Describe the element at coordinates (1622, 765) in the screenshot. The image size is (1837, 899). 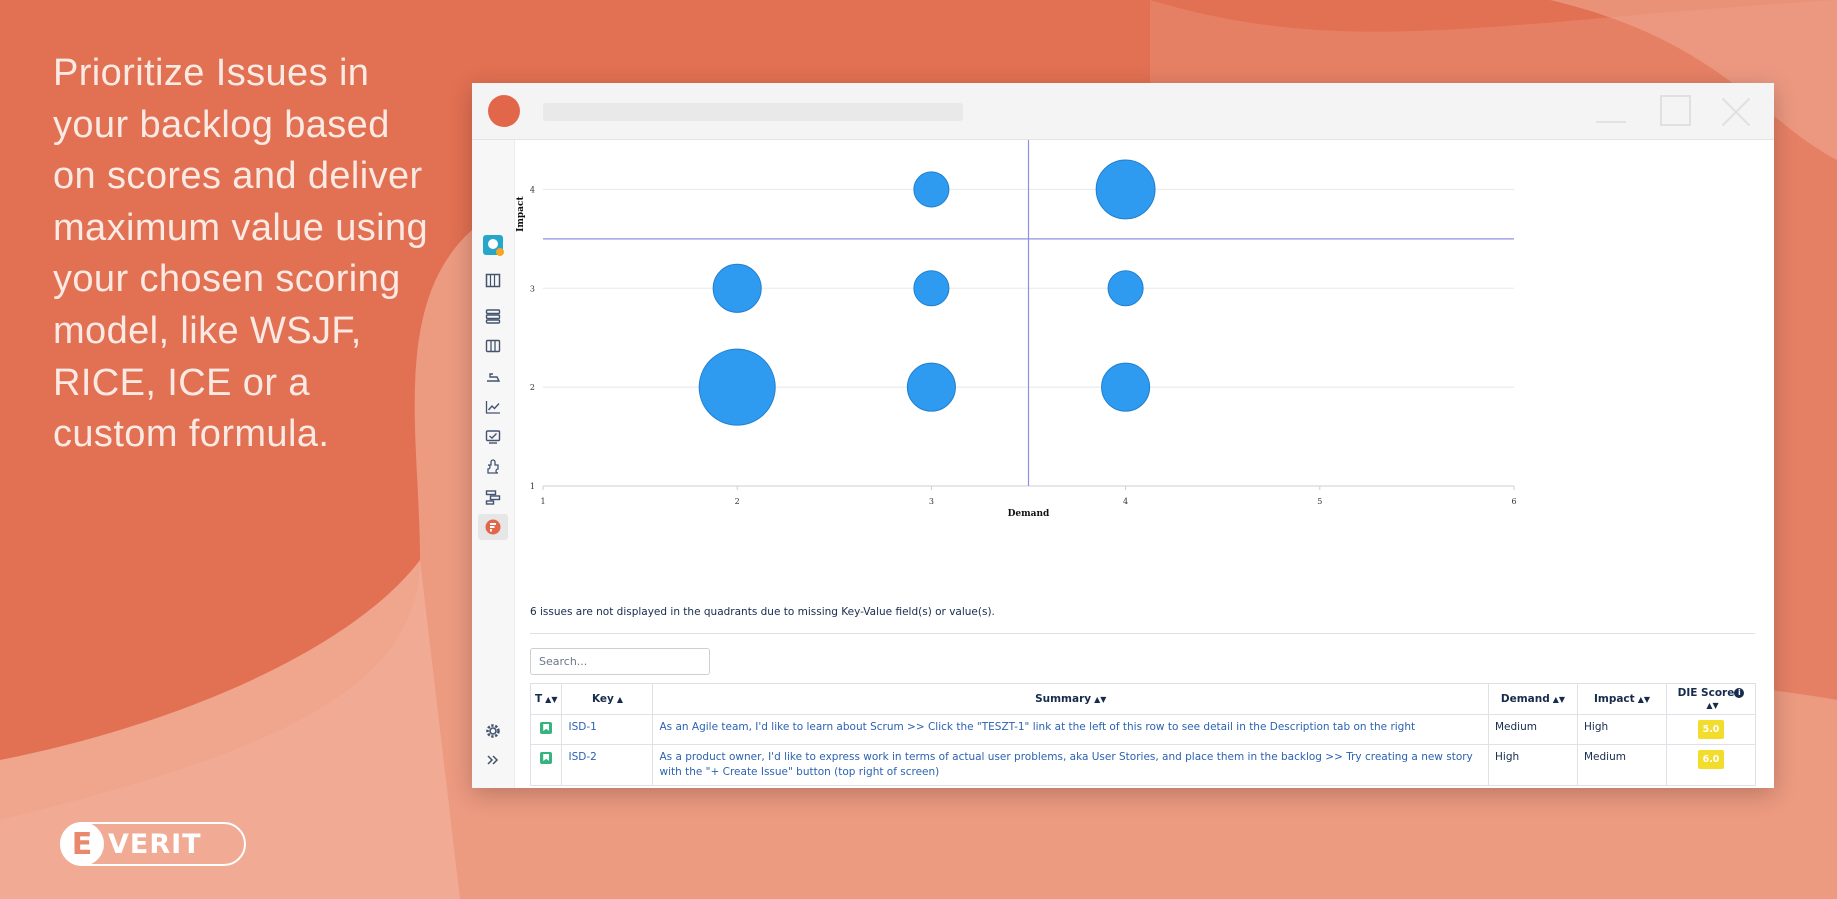
I see `impact-cell: Medium` at that location.